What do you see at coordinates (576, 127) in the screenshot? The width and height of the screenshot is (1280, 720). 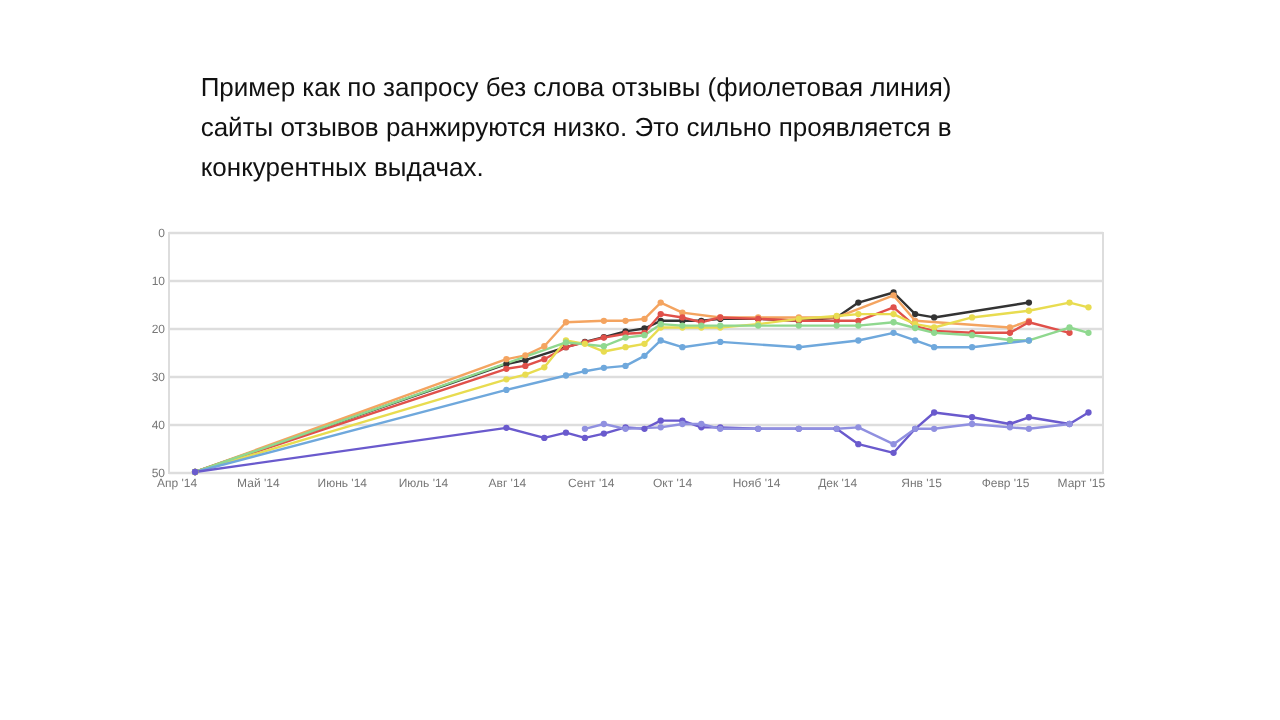 I see `chart-title: Пример как по запросу без слова отзывы (фиолетовая линия) сайты отзывов ранжируются низко. Это сильно проявляется в конкурентных выдачах.` at bounding box center [576, 127].